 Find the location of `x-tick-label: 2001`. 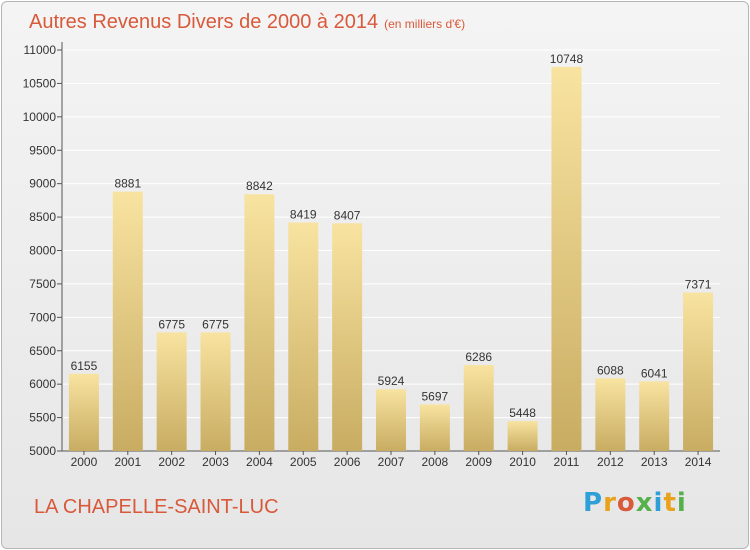

x-tick-label: 2001 is located at coordinates (127, 462).